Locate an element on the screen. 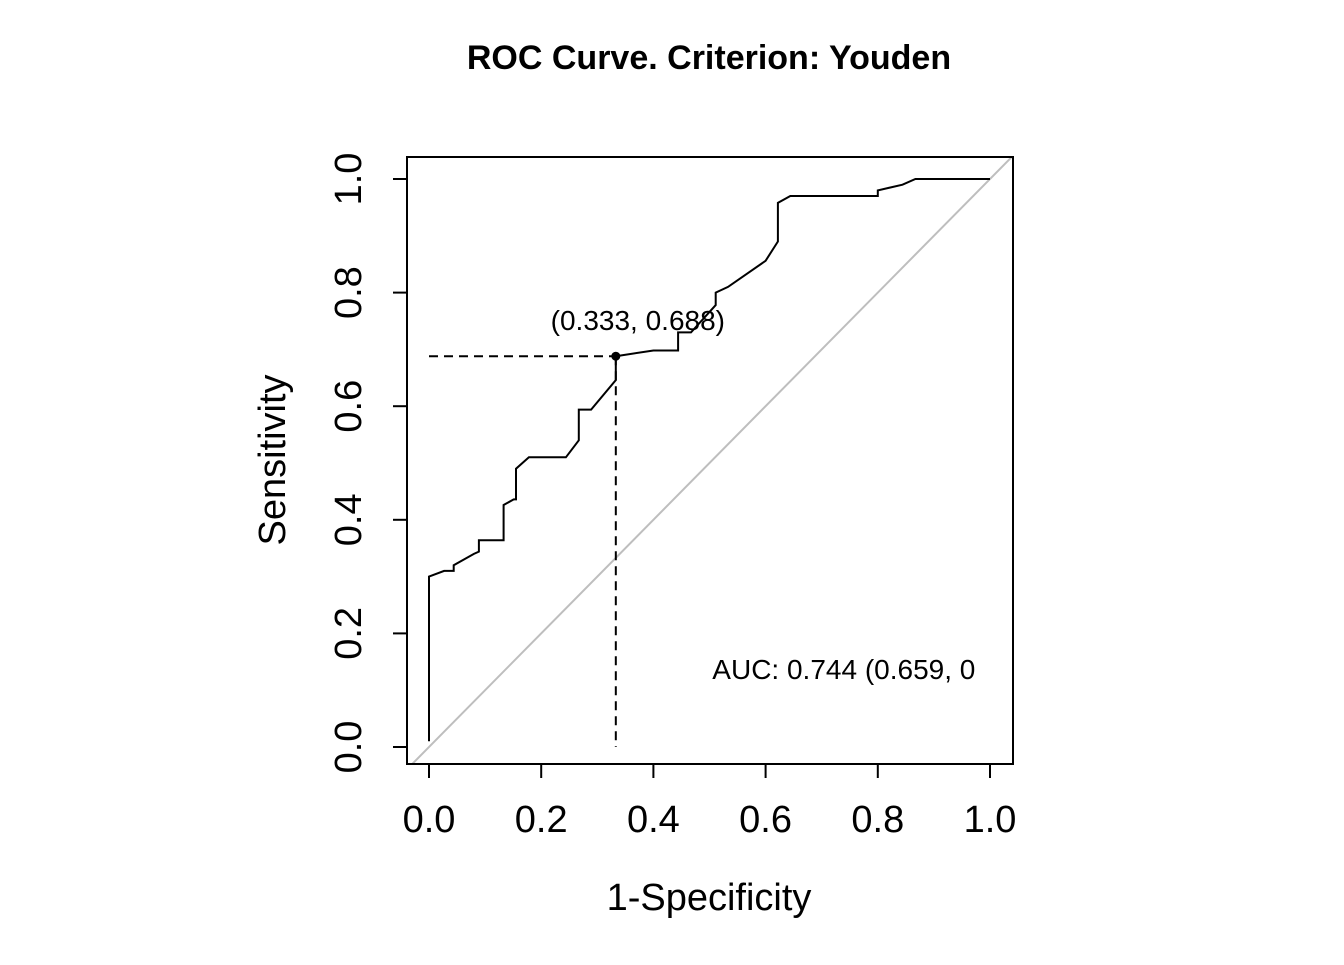 This screenshot has height=965, width=1344. y-tick-label: 0.8 is located at coordinates (349, 292).